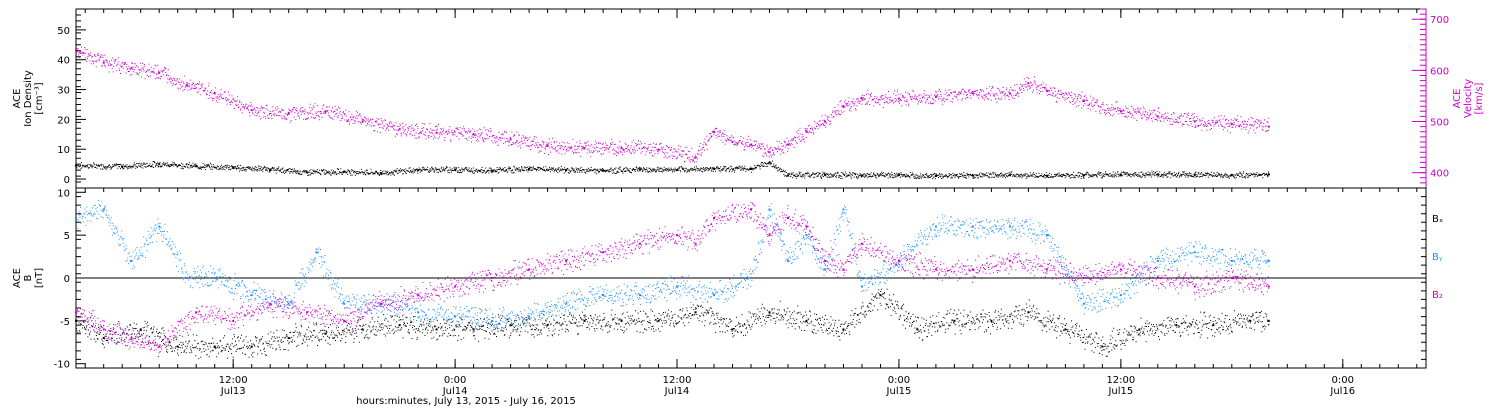 The image size is (1500, 410). I want to click on b-axis-axis-label-line-0: ACE, so click(17, 278).